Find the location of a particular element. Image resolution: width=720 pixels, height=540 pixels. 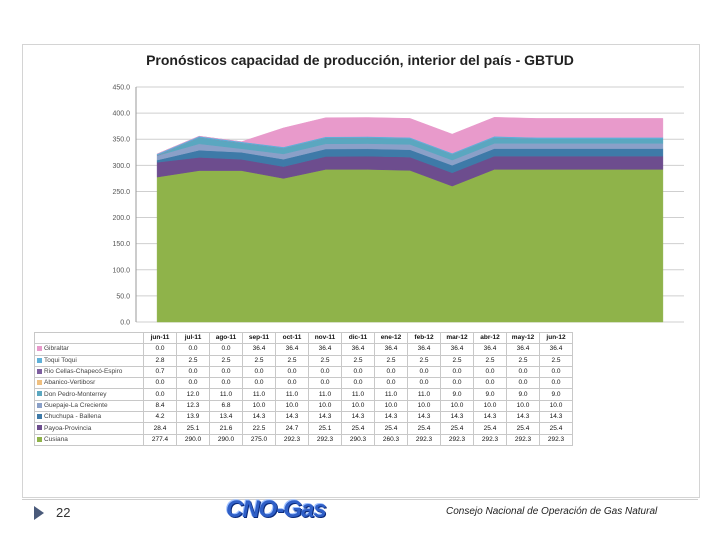

y-tick-label: 250.0 is located at coordinates (121, 192).